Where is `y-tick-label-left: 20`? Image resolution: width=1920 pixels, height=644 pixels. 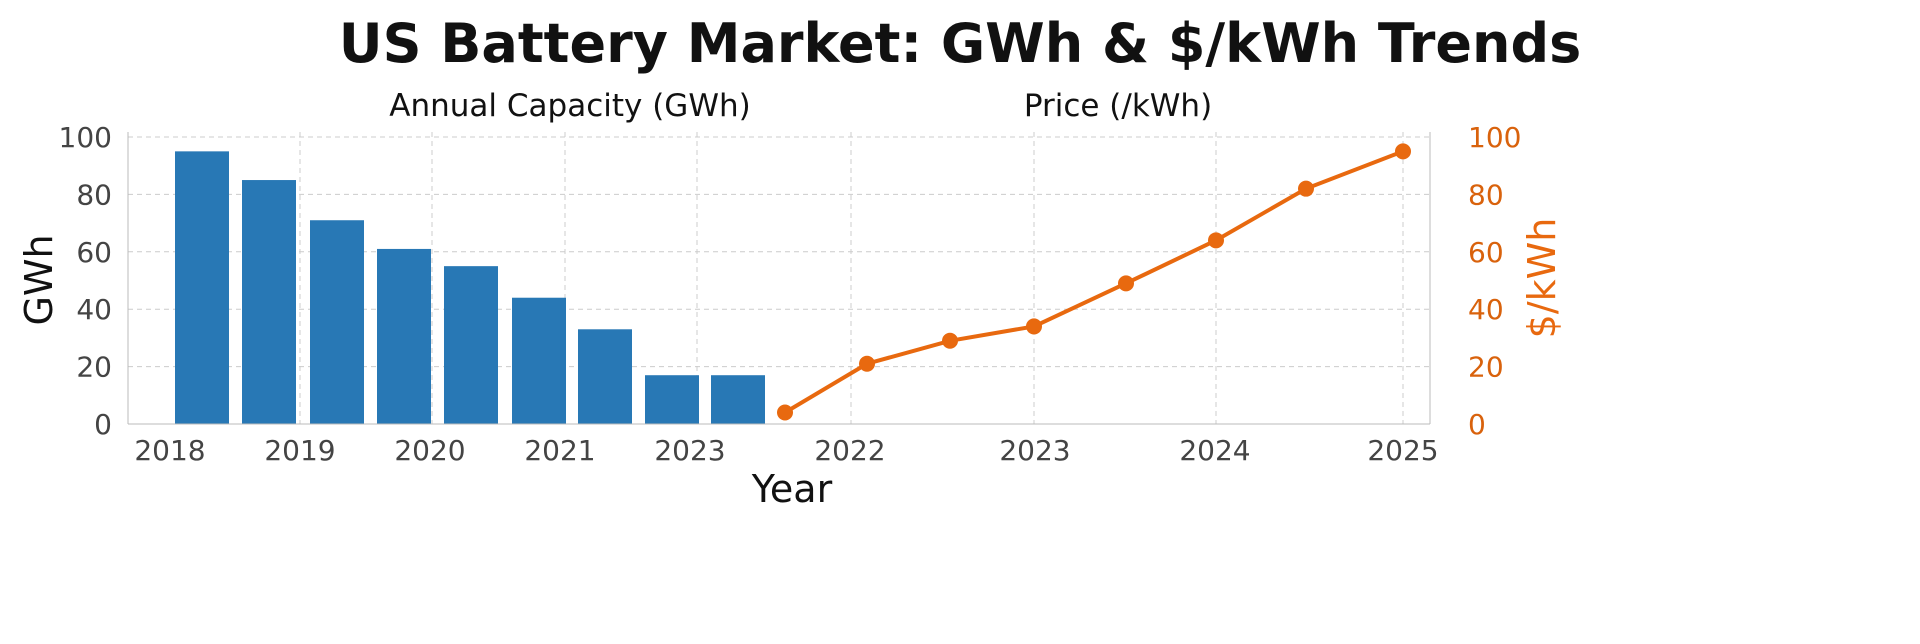
y-tick-label-left: 20 is located at coordinates (94, 367).